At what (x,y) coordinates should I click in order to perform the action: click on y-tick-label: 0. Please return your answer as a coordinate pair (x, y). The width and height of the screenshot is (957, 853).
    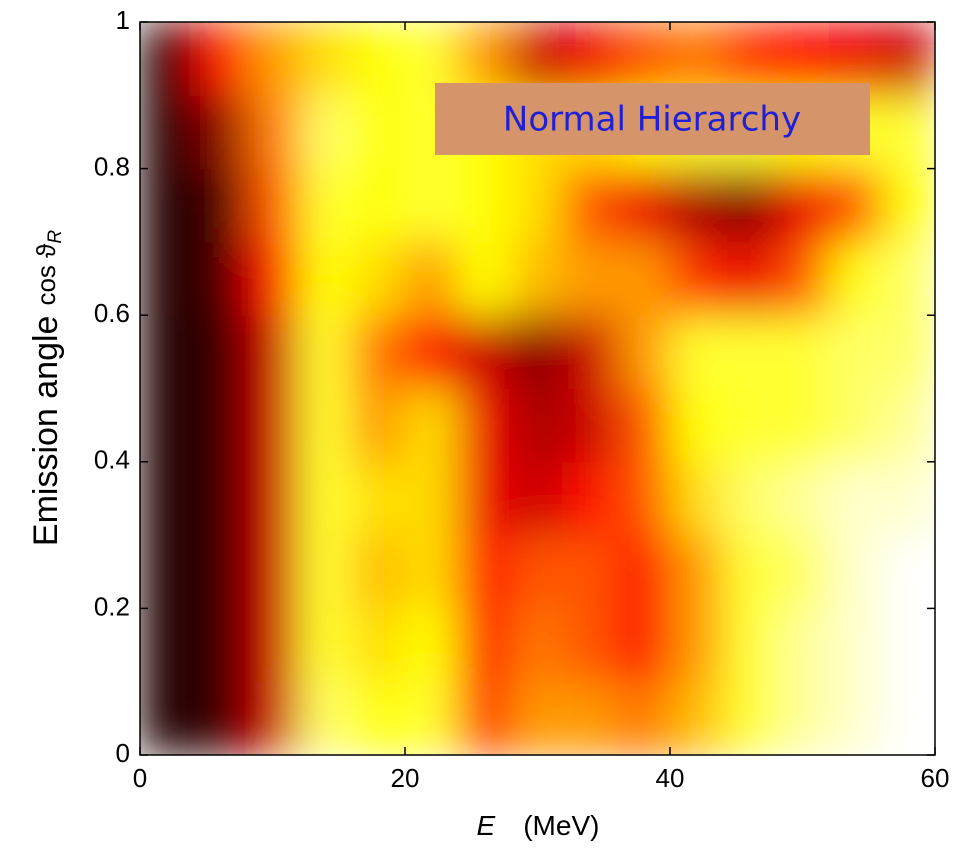
    Looking at the image, I should click on (123, 753).